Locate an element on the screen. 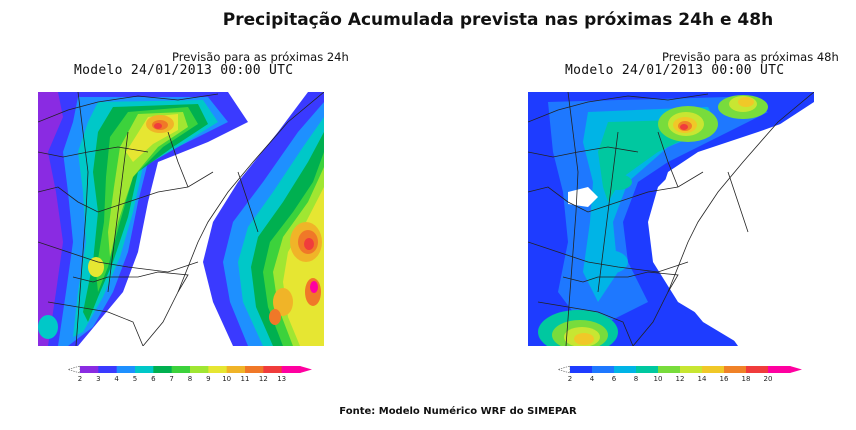 Image resolution: width=856 pixels, height=430 pixels. panel-48h-subtitle: Previsão para as próximas 48h is located at coordinates (750, 57).